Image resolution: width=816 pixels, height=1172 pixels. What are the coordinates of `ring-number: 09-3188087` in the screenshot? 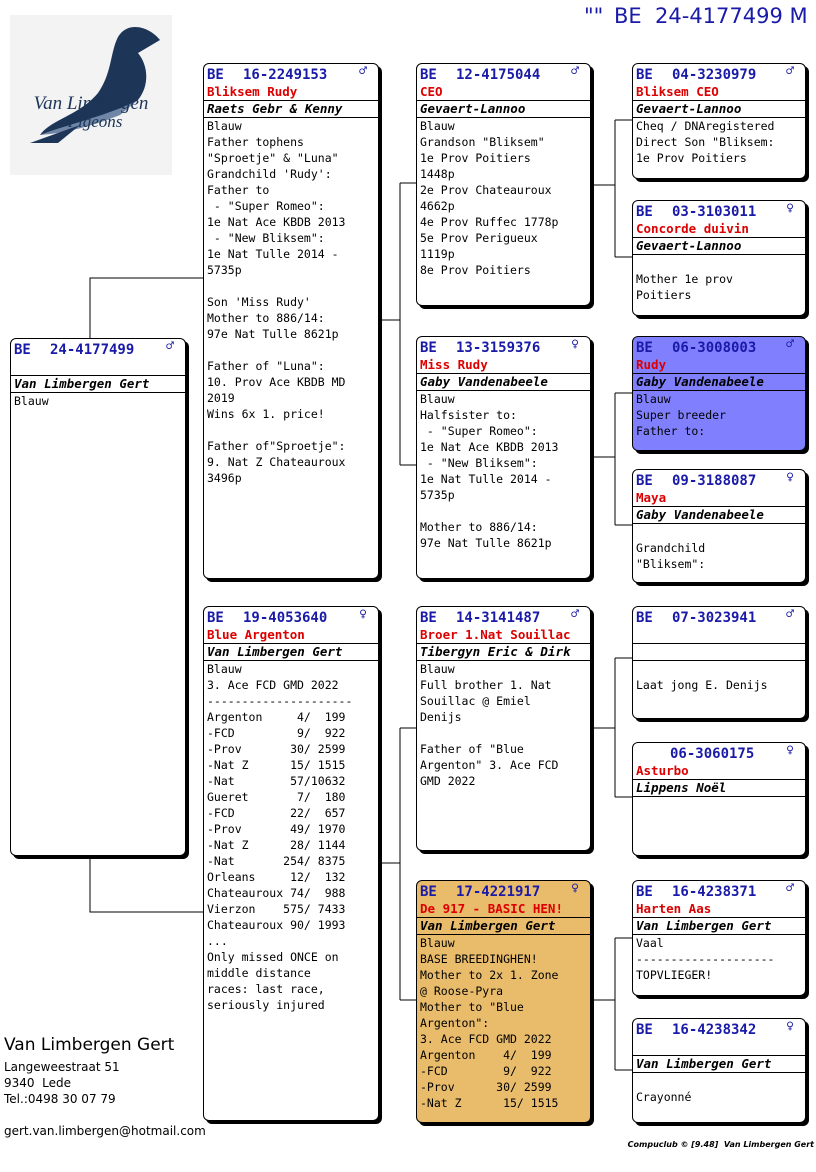 It's located at (714, 481).